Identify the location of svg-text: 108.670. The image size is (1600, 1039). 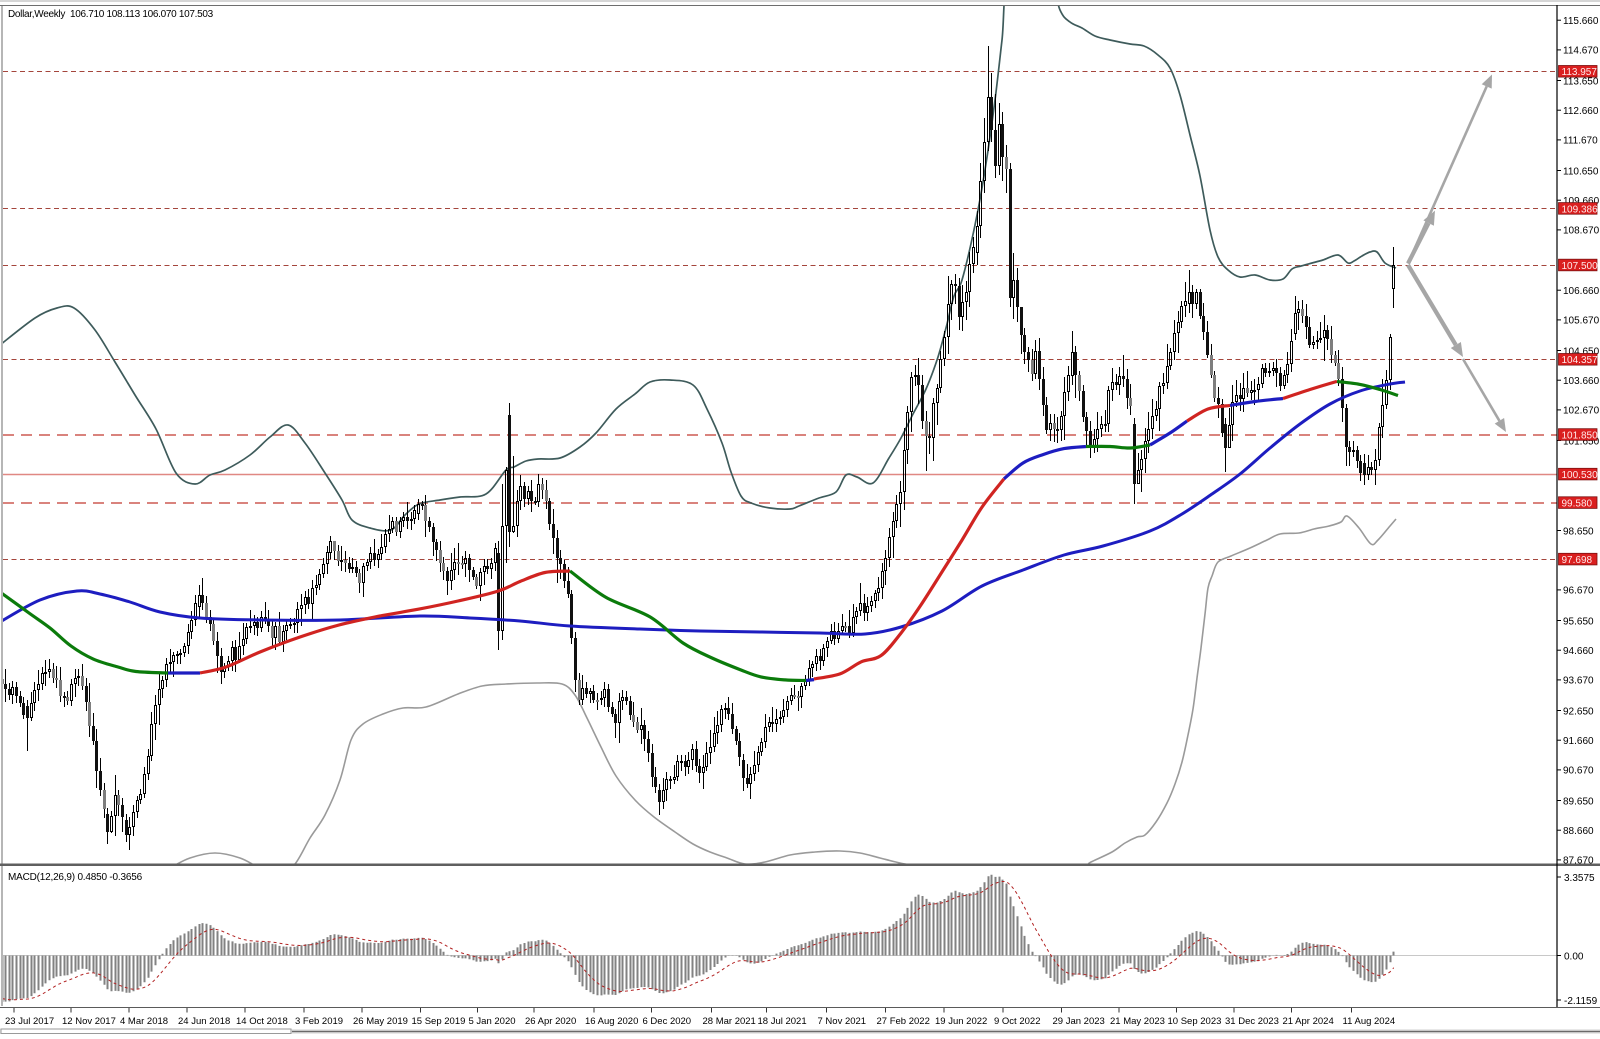
(1581, 231).